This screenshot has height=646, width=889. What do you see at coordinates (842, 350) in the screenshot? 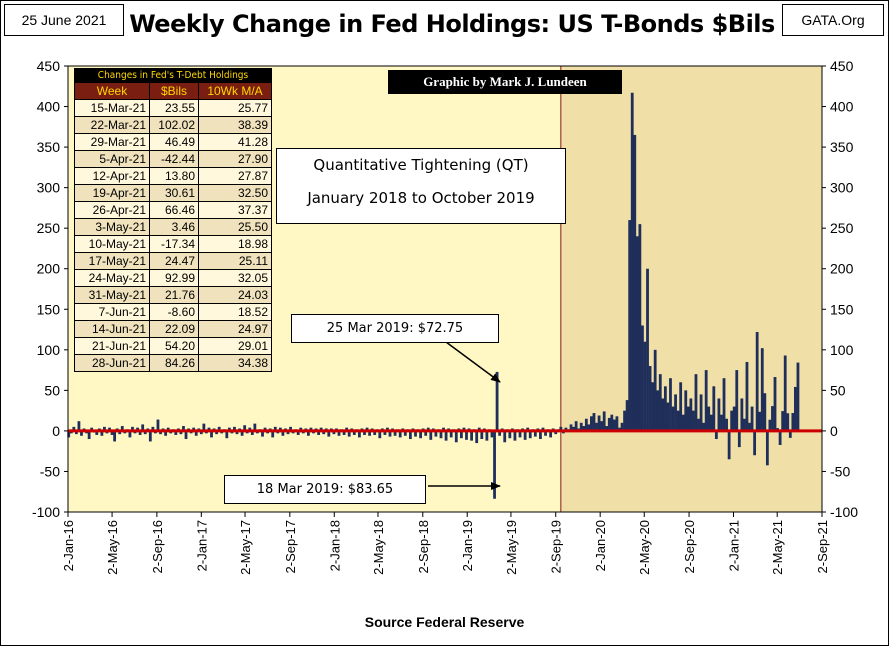
I see `y-tick-label-right: 100` at bounding box center [842, 350].